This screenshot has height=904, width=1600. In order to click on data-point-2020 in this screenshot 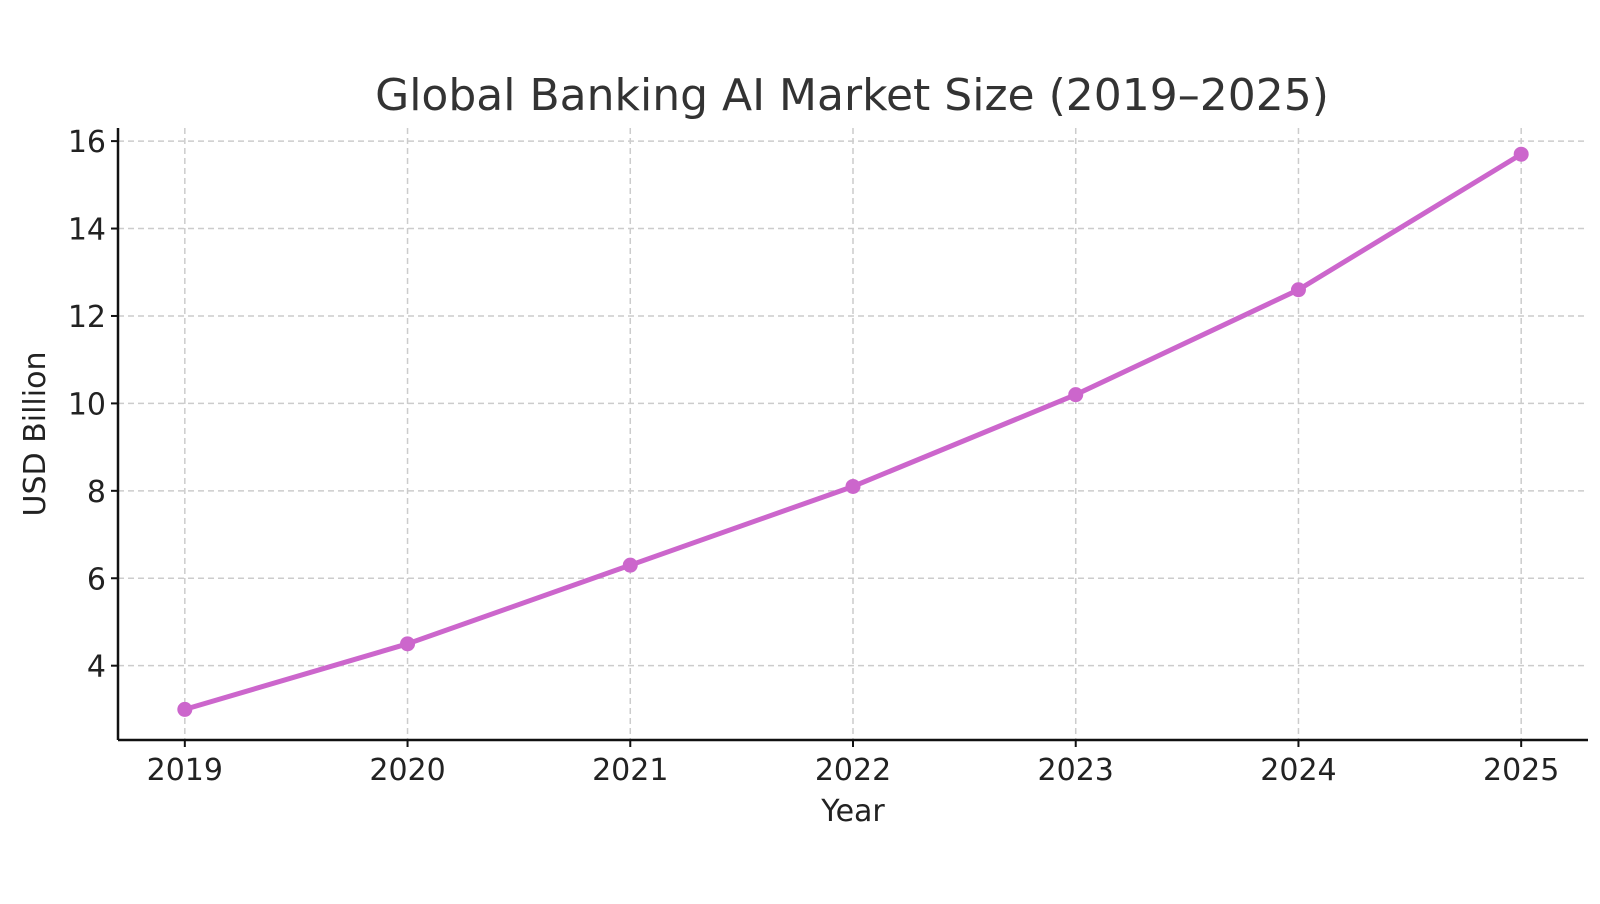, I will do `click(408, 644)`.